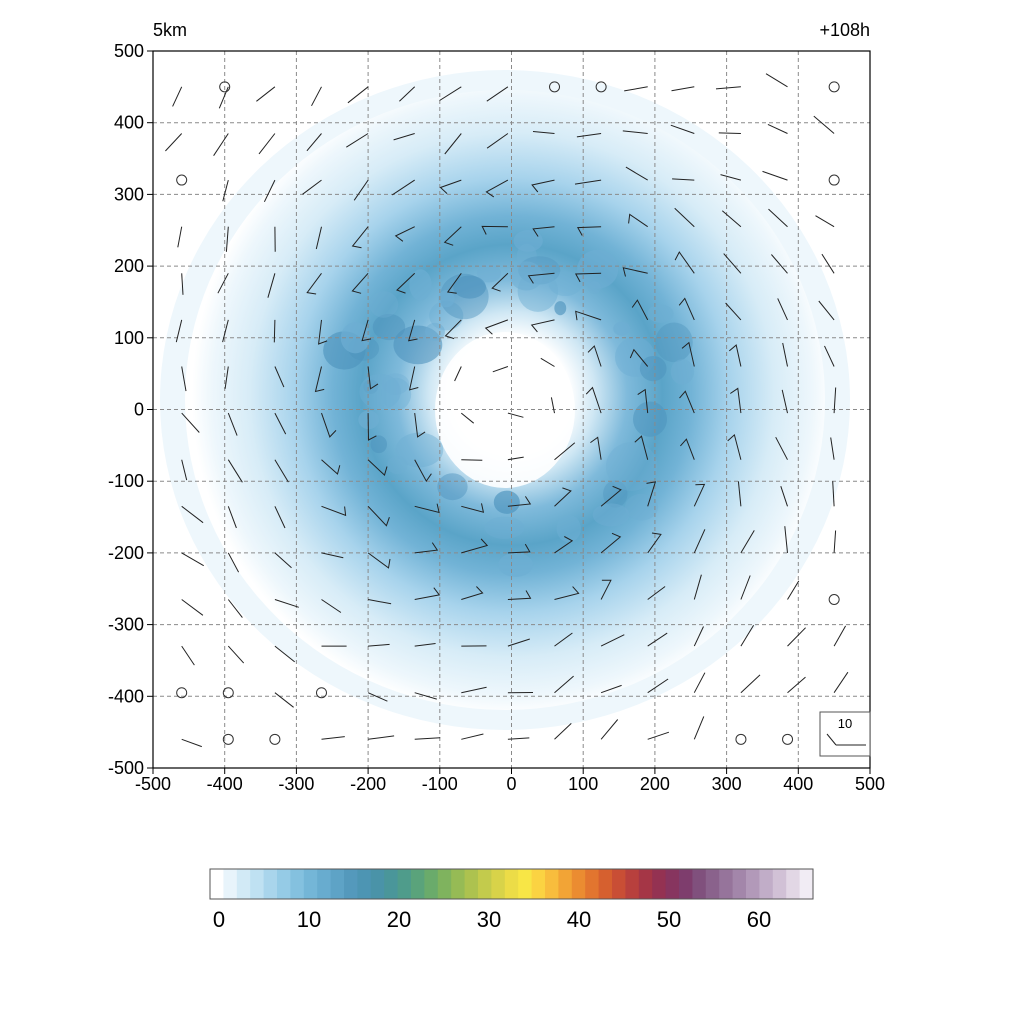 Image resolution: width=1024 pixels, height=1024 pixels. Describe the element at coordinates (510, 781) in the screenshot. I see `x-tick-labels: -500 -400 -300 -200 -100 0 100 200 300 400 500` at that location.